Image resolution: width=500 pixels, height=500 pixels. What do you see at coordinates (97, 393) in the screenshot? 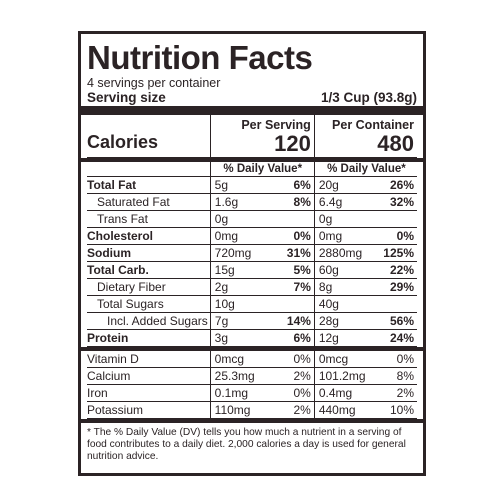
I see `nutrient-name: Iron` at bounding box center [97, 393].